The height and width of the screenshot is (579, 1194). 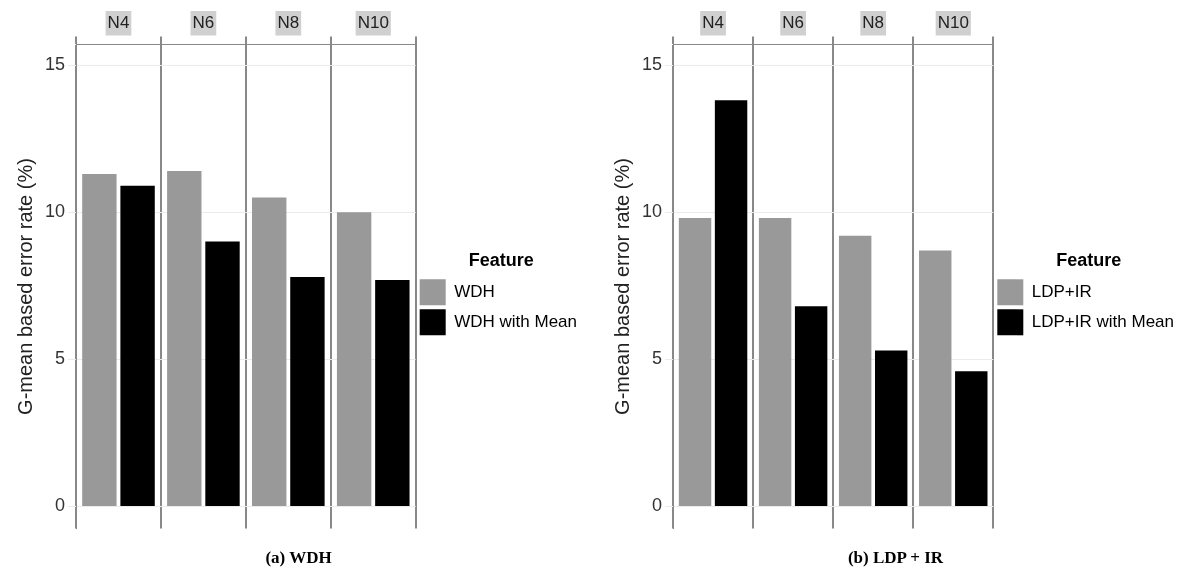 I want to click on legend-label: LDP+IR with Mean, so click(x=1102, y=321).